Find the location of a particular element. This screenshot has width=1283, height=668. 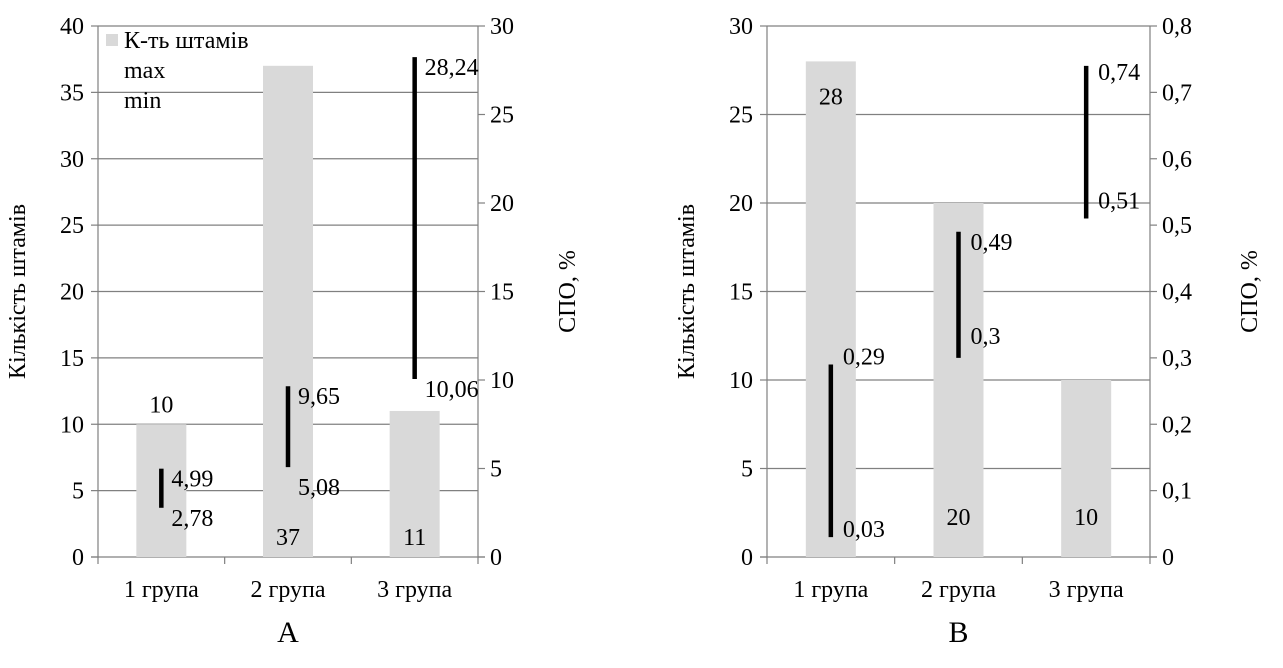

legend-entry: К-ть штамів is located at coordinates (186, 41).